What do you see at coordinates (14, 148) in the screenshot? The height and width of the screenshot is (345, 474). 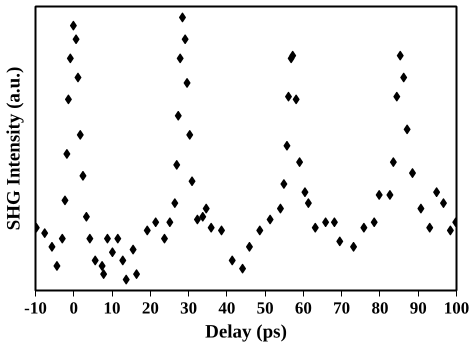 I see `y-axis-title: SHG Intensity (a.u.)` at bounding box center [14, 148].